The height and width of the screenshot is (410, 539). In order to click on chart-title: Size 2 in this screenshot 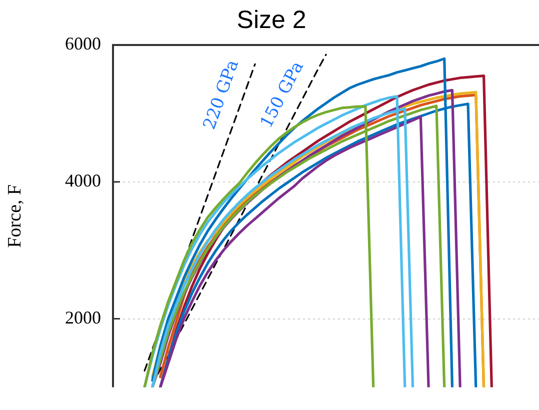, I will do `click(271, 20)`.